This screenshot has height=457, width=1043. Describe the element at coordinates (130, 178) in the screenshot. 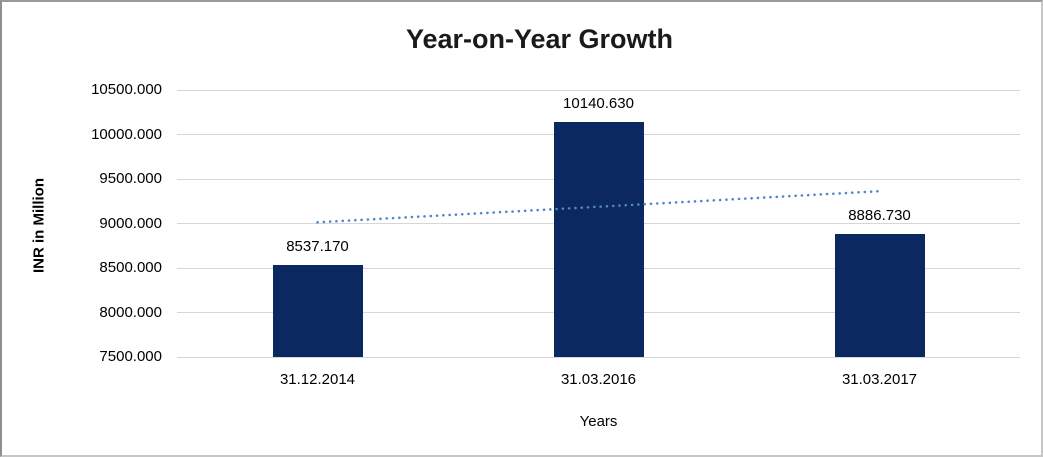

I see `y-axis-tick-label: 9500.000` at that location.